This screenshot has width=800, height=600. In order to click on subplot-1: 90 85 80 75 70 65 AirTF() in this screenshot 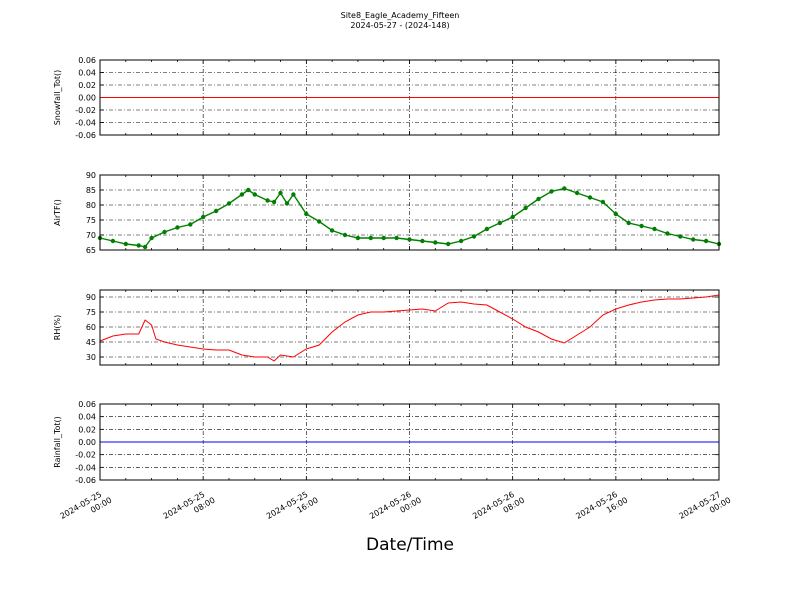, I will do `click(387, 213)`.